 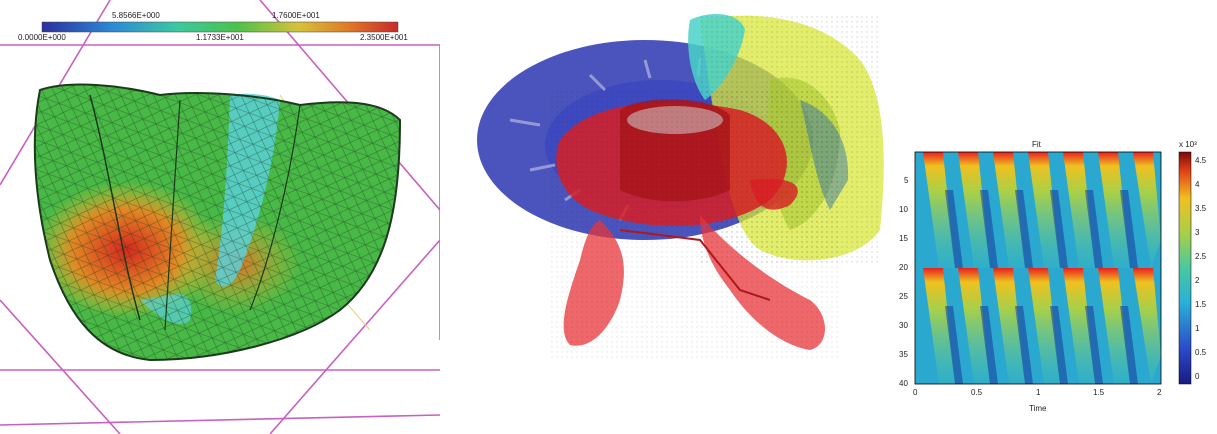 I want to click on colorbar-tick: 4.5, so click(x=1201, y=160).